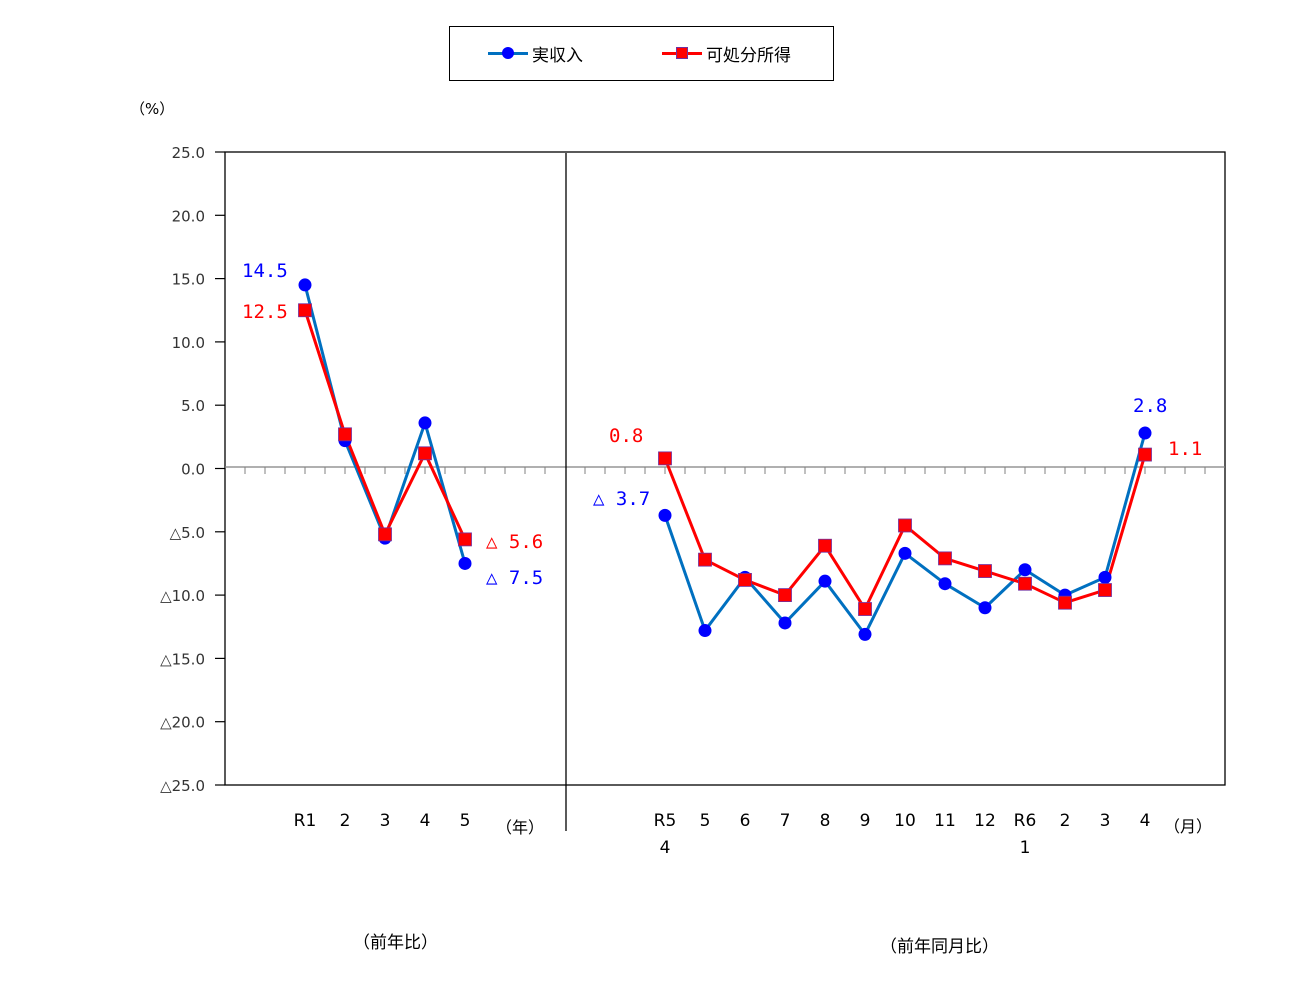  I want to click on circle-marker-icon, so click(508, 53).